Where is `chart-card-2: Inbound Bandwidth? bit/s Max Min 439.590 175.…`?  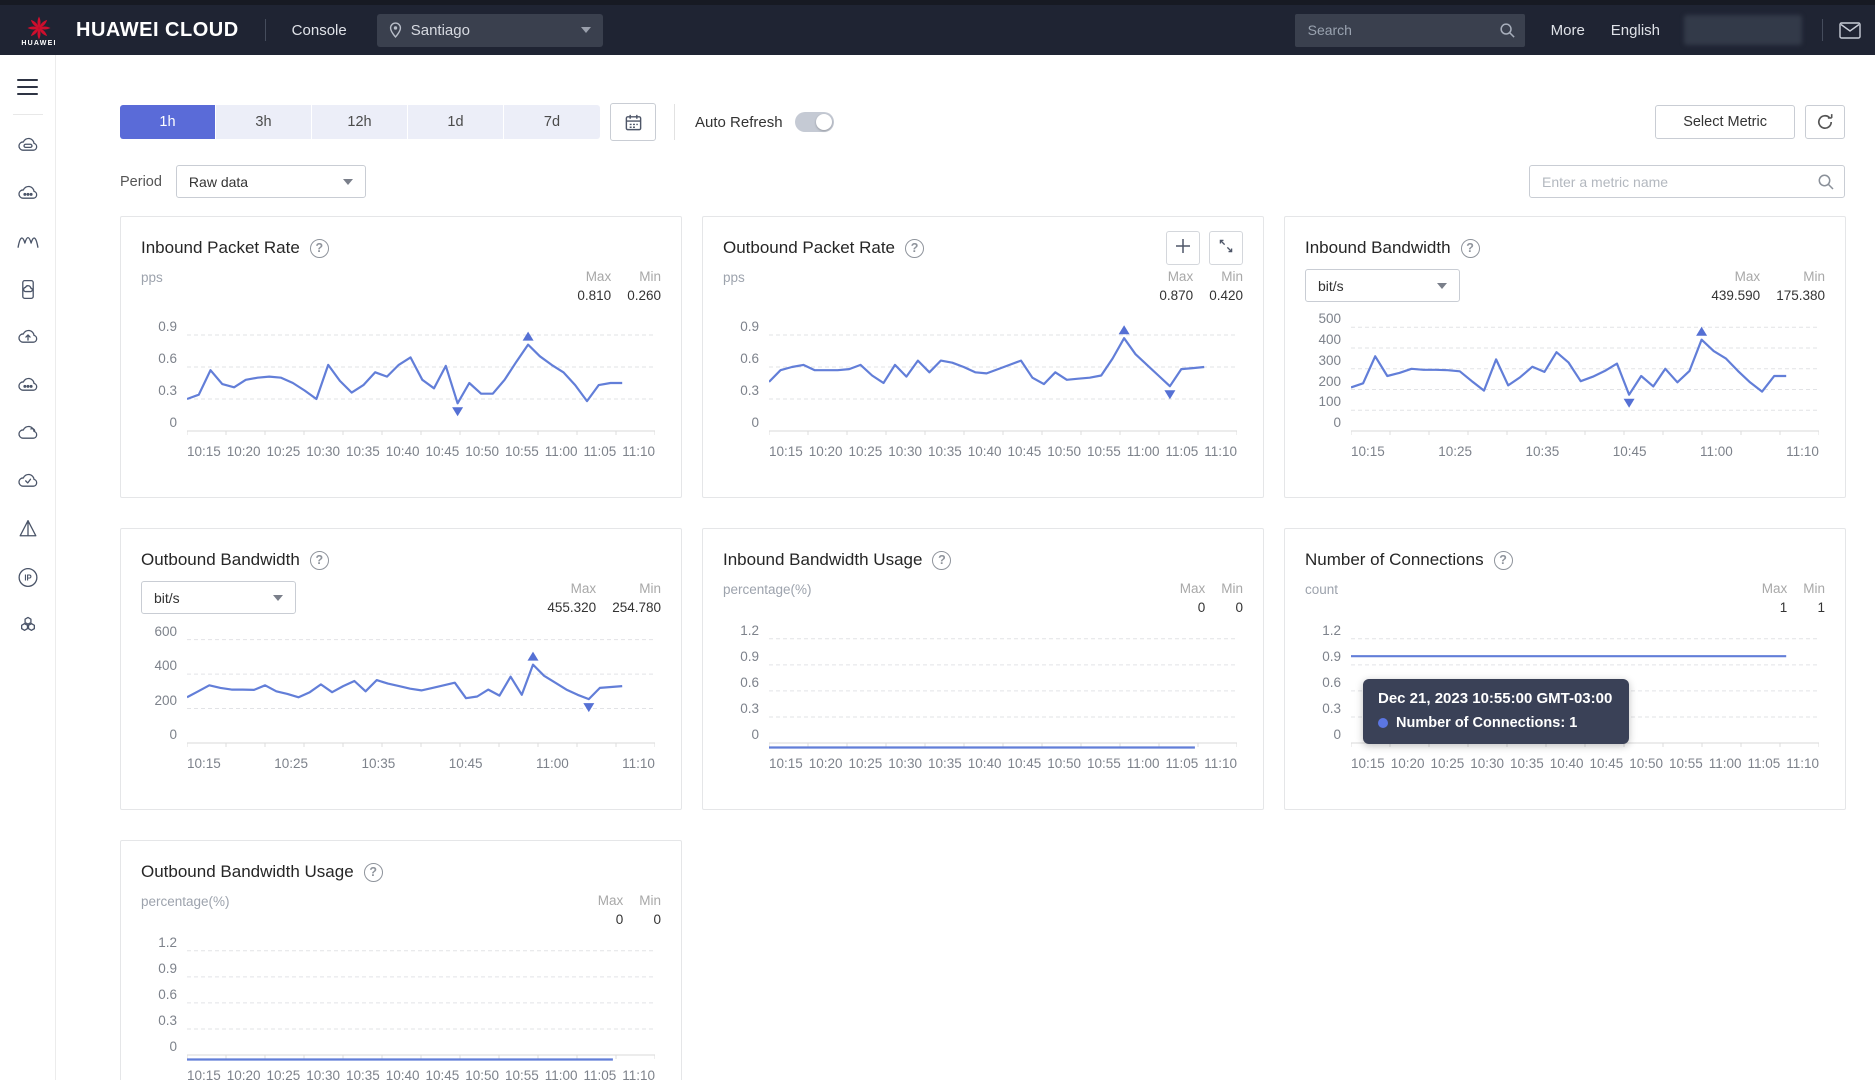 chart-card-2: Inbound Bandwidth? bit/s Max Min 439.590 175.… is located at coordinates (1565, 357).